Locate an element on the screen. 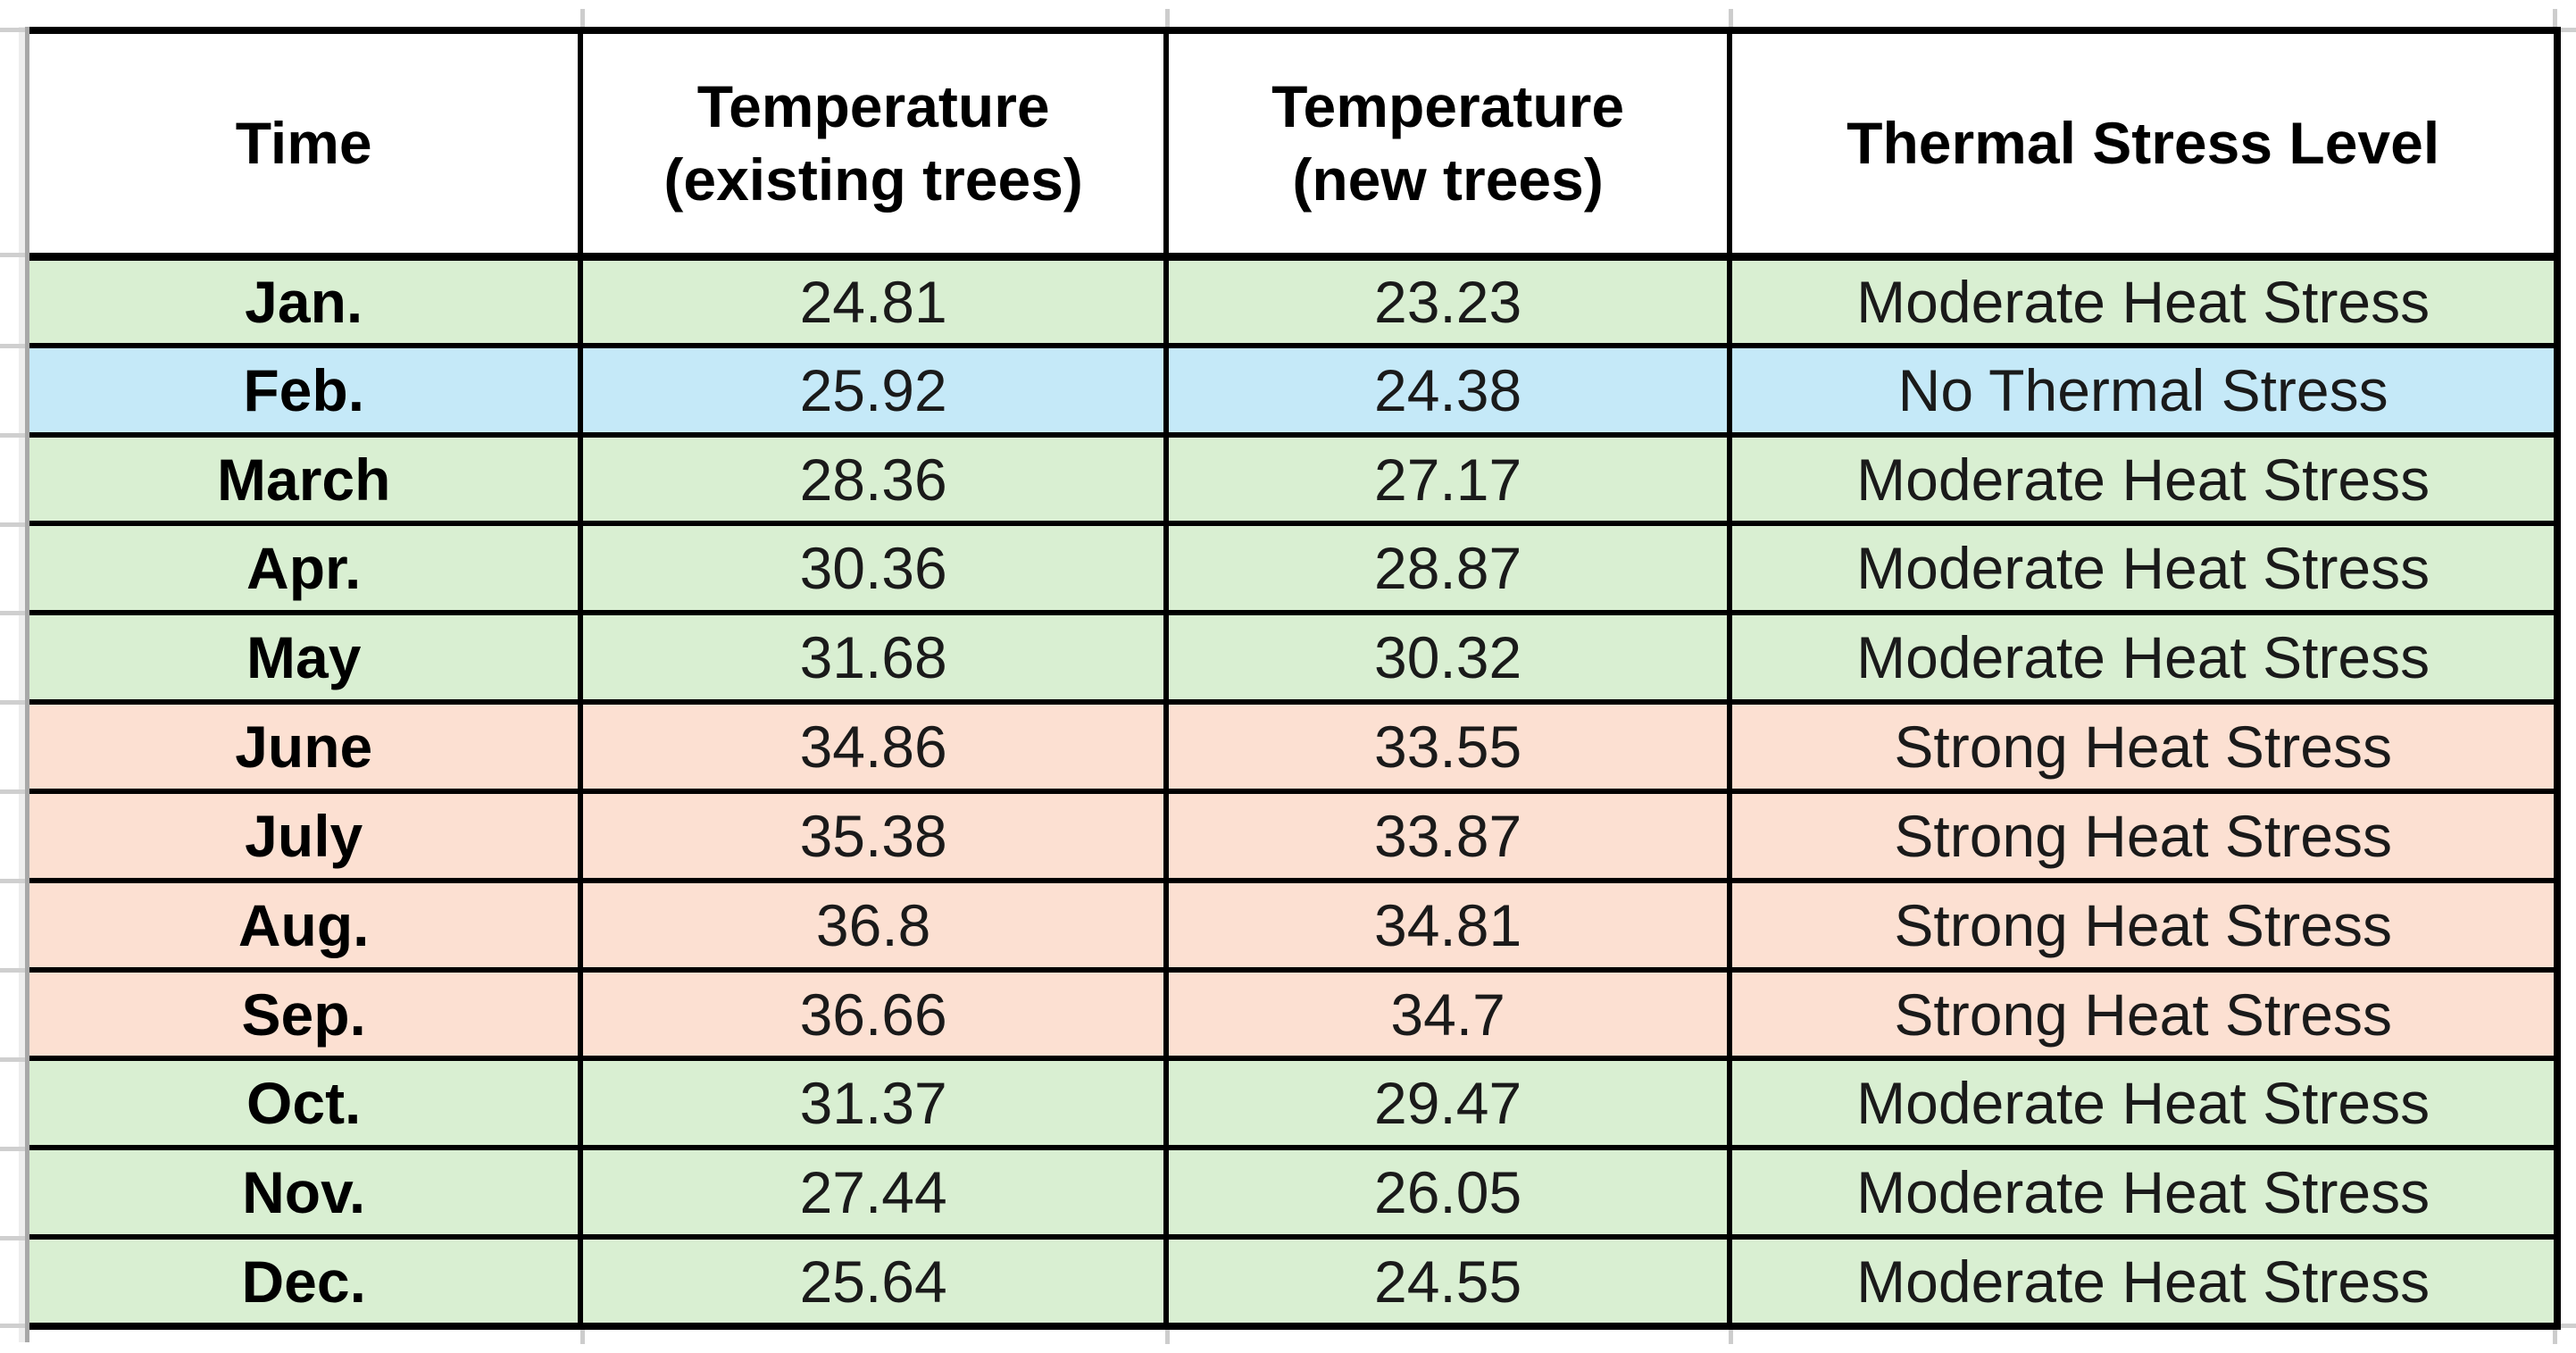 This screenshot has height=1353, width=2576. table-row-aug: Aug. 36.8 34.81 Strong Heat Stress is located at coordinates (1295, 925).